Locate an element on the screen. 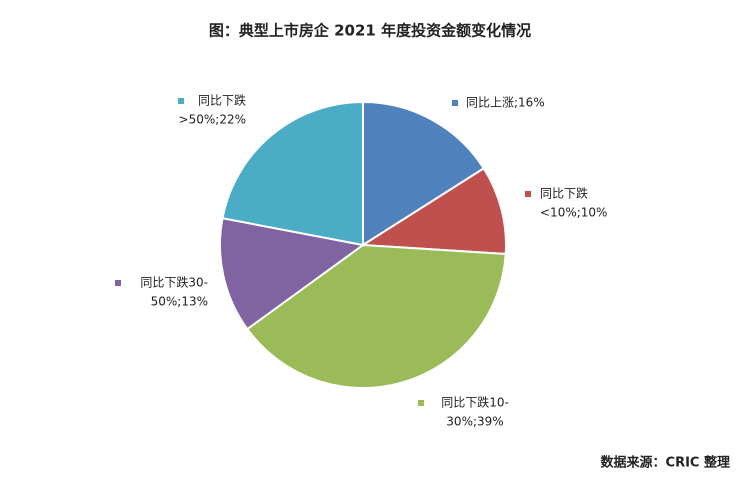 Image resolution: width=740 pixels, height=480 pixels. source-note: 数据来源：CRIC 整理 is located at coordinates (665, 463).